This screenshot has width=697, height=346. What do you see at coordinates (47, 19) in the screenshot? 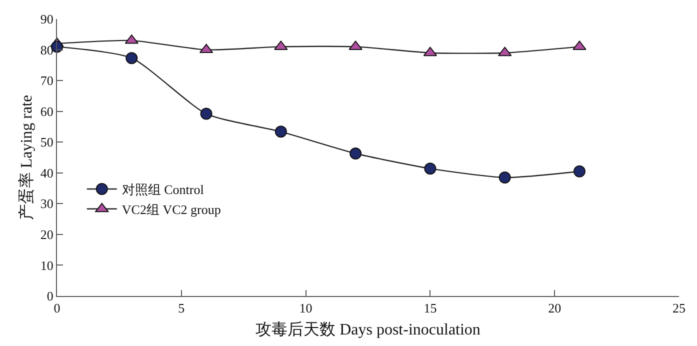
I see `y-tick-label: 90` at bounding box center [47, 19].